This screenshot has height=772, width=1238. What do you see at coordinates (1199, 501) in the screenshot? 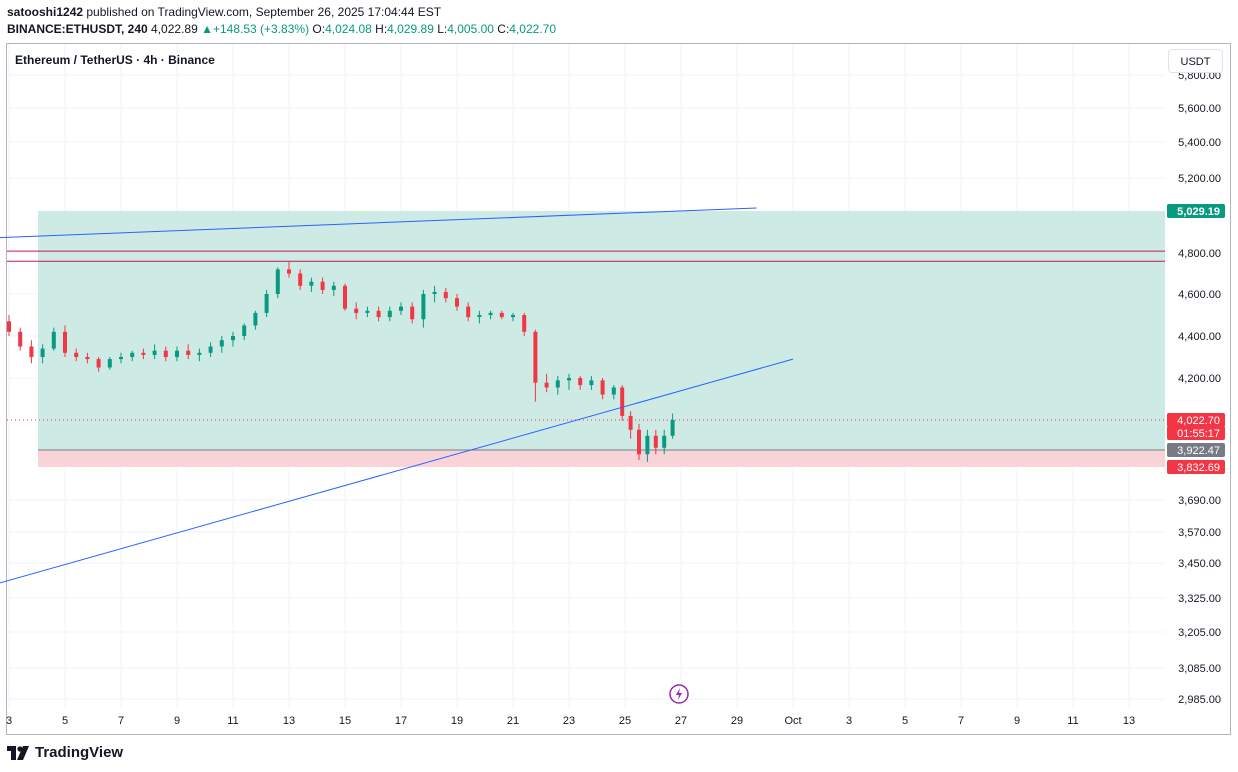
I see `y-tick-label: 3,690.00` at bounding box center [1199, 501].